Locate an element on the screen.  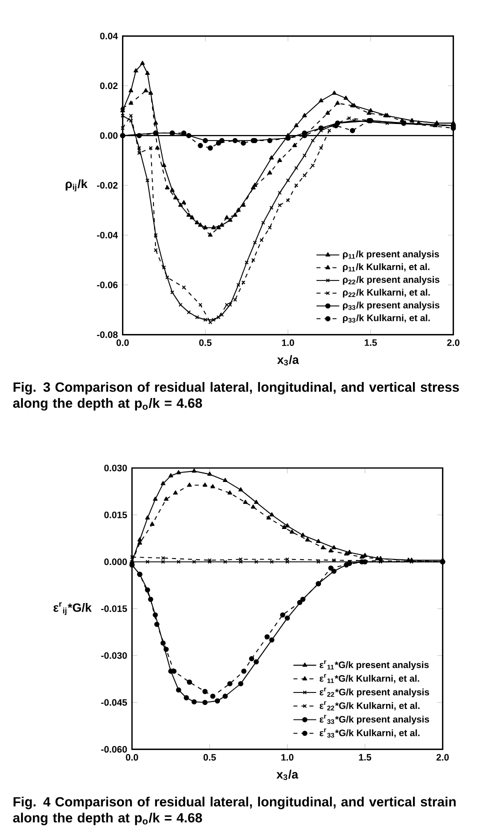
legend-label: ρ$_{33}$/k present analysis is located at coordinates (391, 306).